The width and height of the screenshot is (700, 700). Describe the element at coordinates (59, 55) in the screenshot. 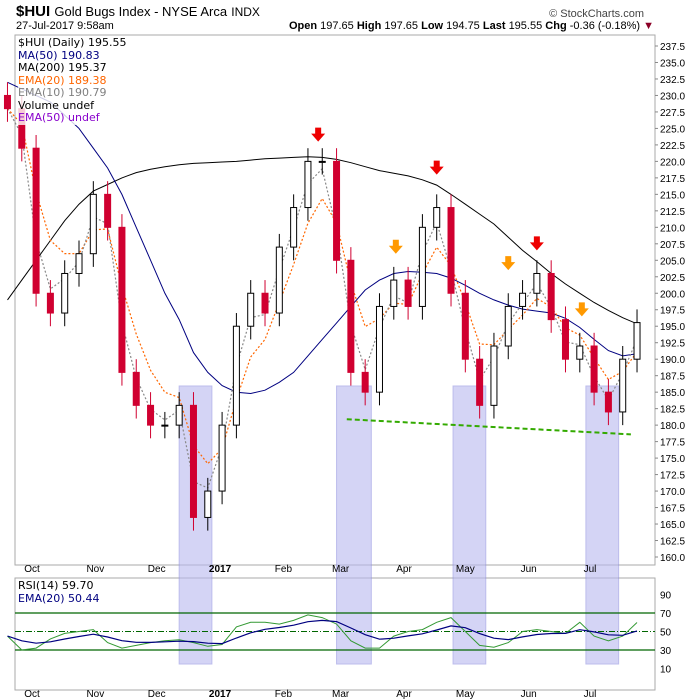

I see `legend-item: MA(50) 190.83` at that location.